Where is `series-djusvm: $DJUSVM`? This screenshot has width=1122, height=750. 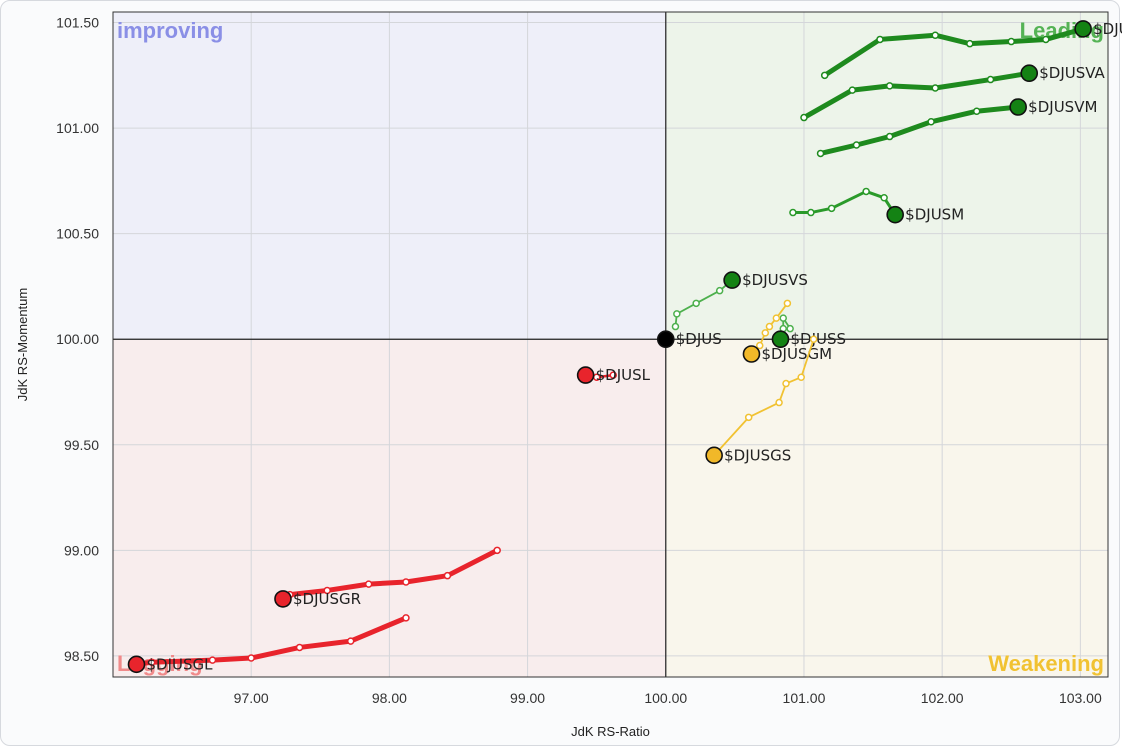 series-djusvm: $DJUSVM is located at coordinates (956, 128).